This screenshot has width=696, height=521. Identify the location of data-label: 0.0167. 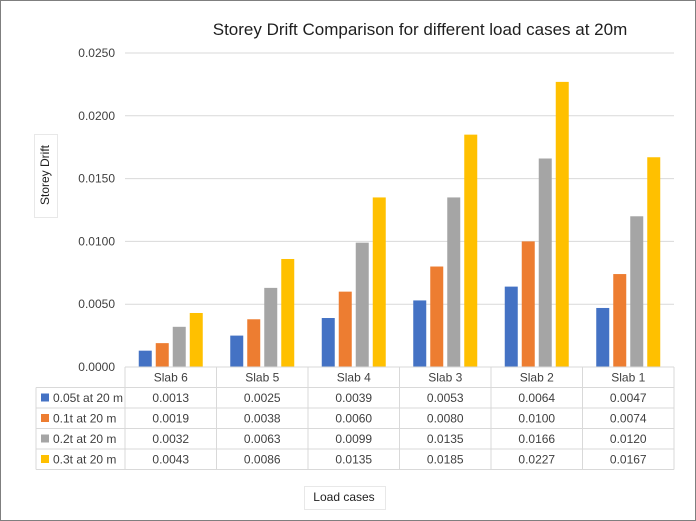
(628, 460).